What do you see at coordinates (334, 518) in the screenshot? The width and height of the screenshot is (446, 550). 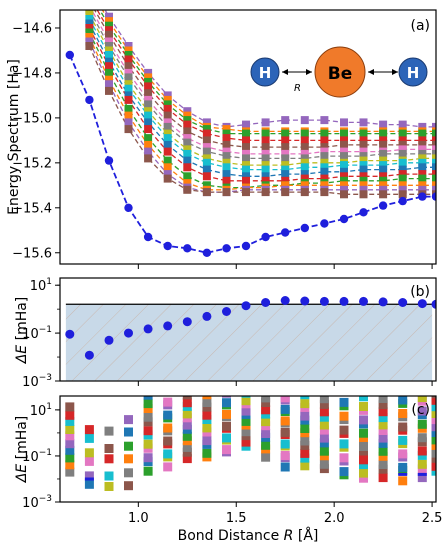 I see `x-tick-label: 2.0` at bounding box center [334, 518].